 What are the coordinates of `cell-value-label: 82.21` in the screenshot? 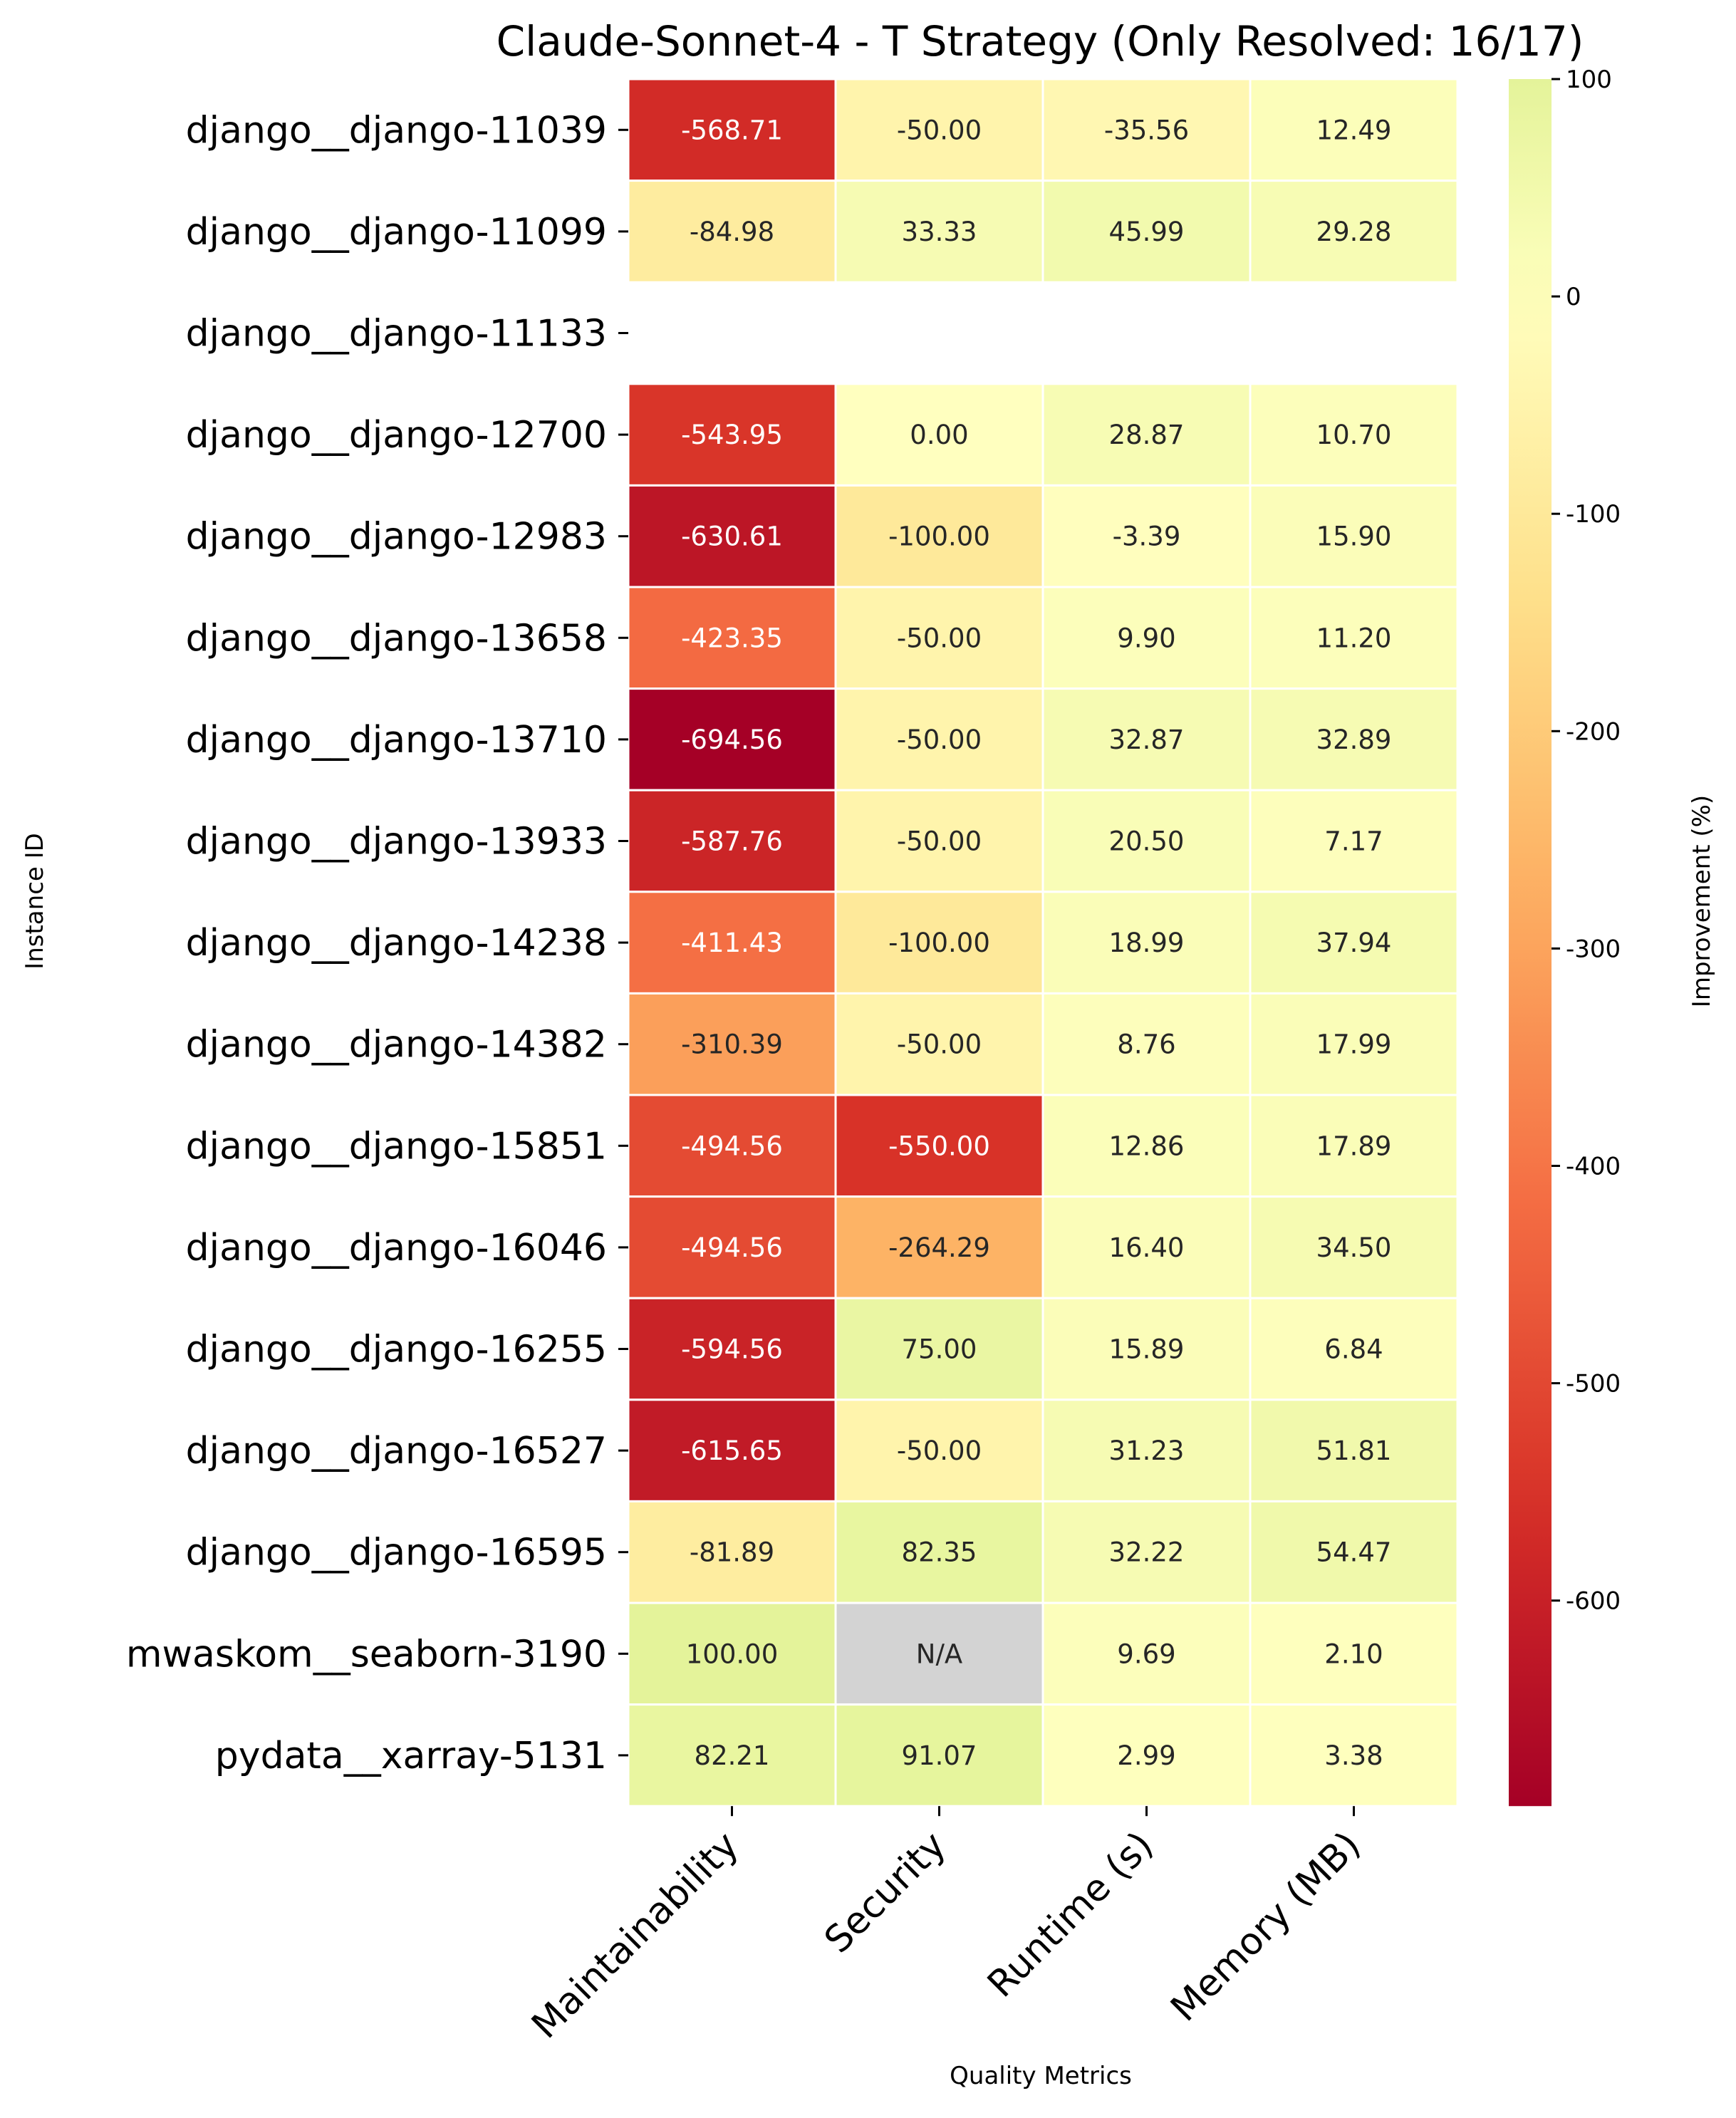 It's located at (733, 1756).